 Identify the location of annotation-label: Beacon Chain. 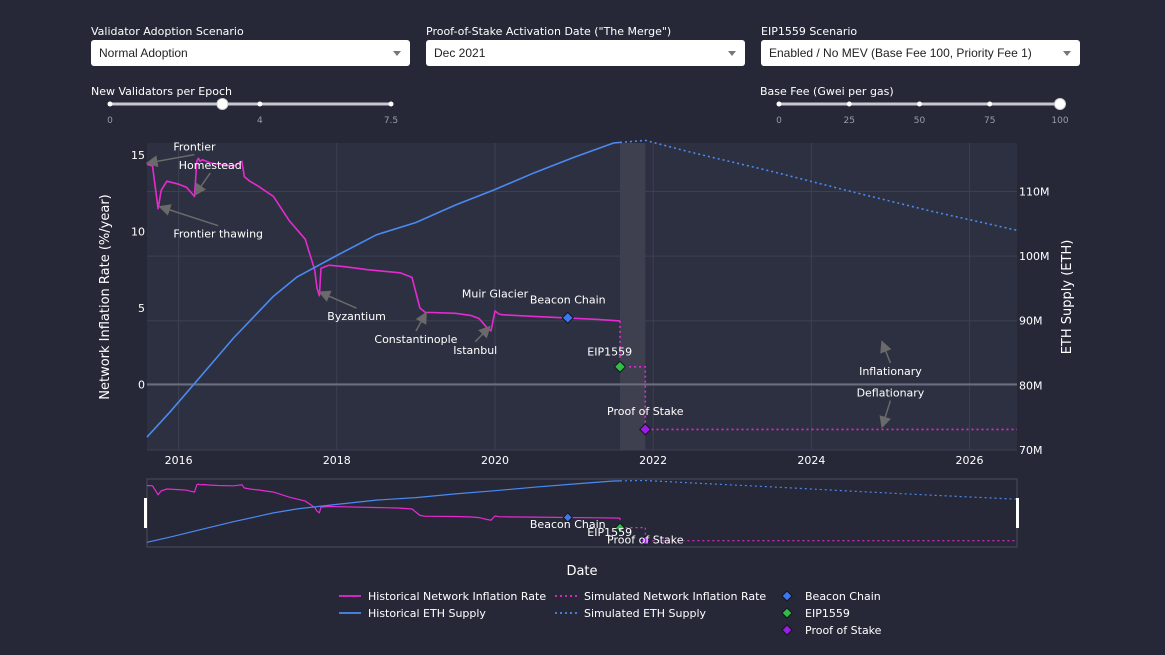
(568, 299).